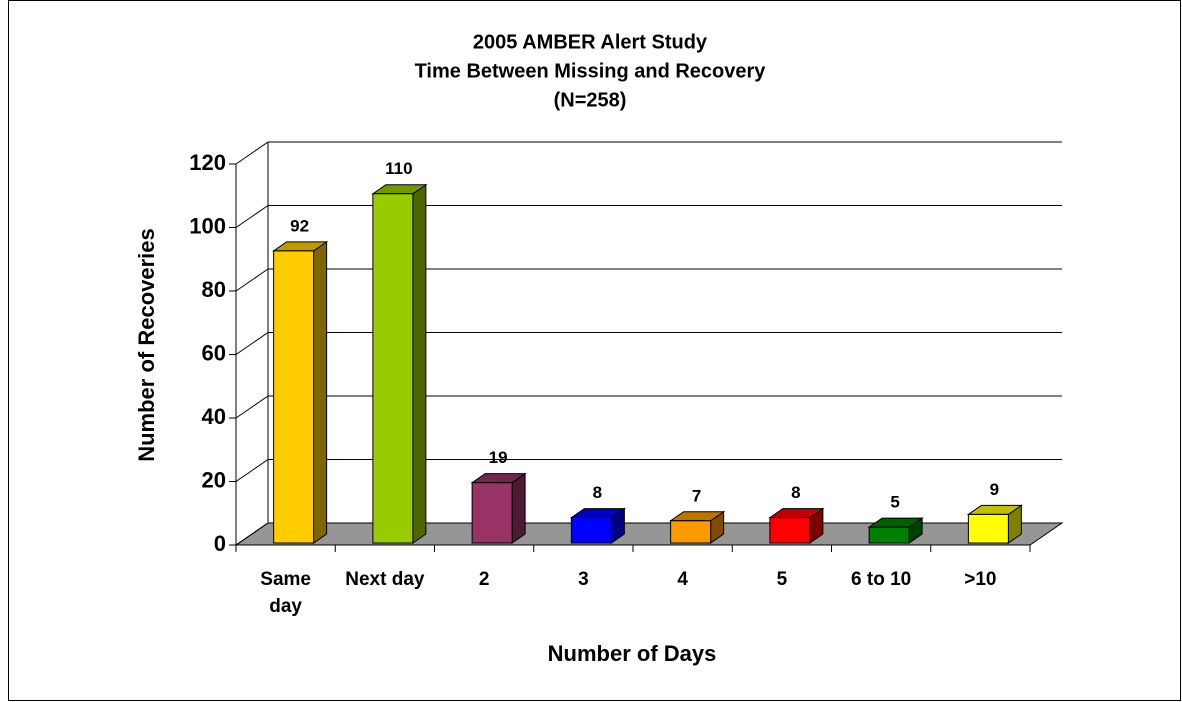 The height and width of the screenshot is (702, 1182). Describe the element at coordinates (782, 579) in the screenshot. I see `x-tick-label: 5` at that location.